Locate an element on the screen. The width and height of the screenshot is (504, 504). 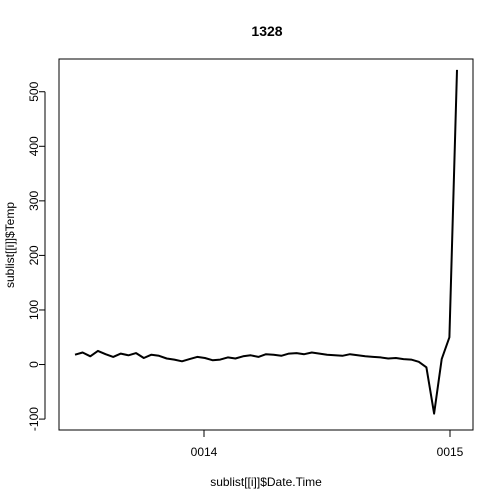
y-tick-label: 500 is located at coordinates (34, 91).